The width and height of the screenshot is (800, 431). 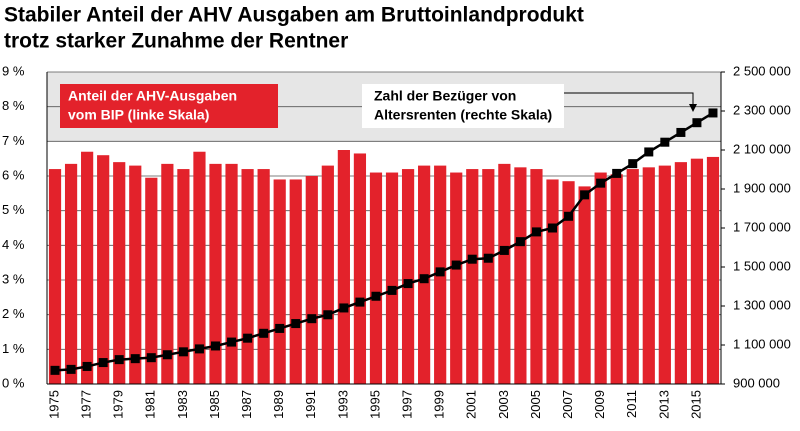 I want to click on x-tick-label: 2001, so click(x=471, y=404).